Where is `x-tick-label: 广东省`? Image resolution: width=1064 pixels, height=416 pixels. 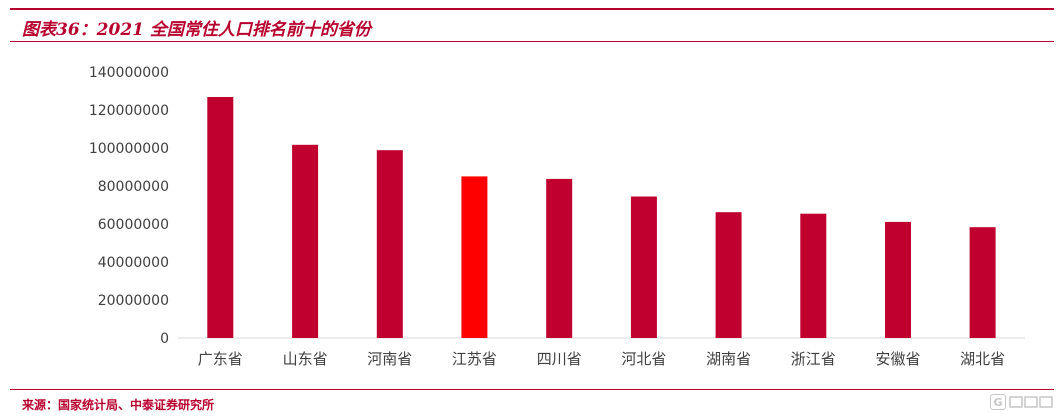 x-tick-label: 广东省 is located at coordinates (220, 359).